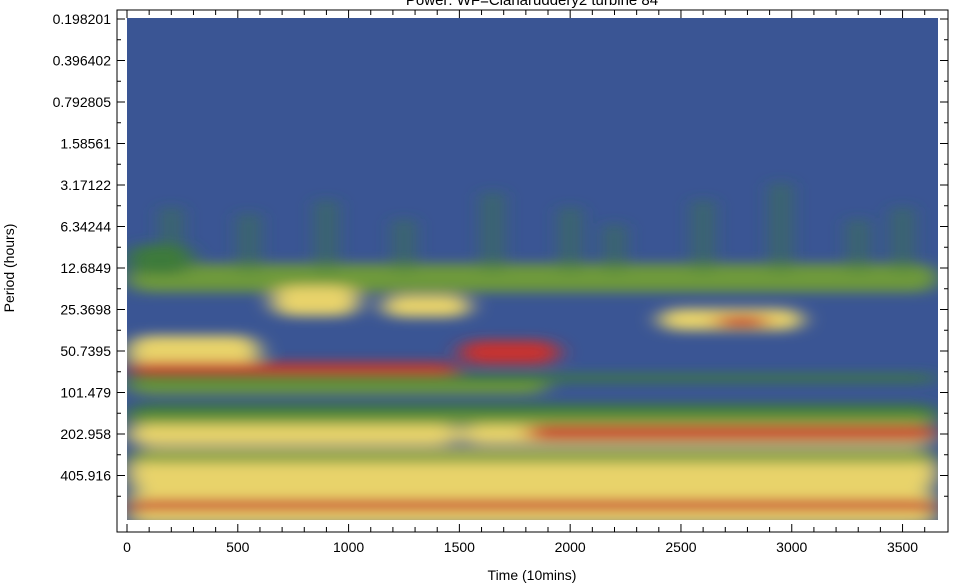 Image resolution: width=960 pixels, height=587 pixels. What do you see at coordinates (459, 547) in the screenshot?
I see `x-tick-label: 1500` at bounding box center [459, 547].